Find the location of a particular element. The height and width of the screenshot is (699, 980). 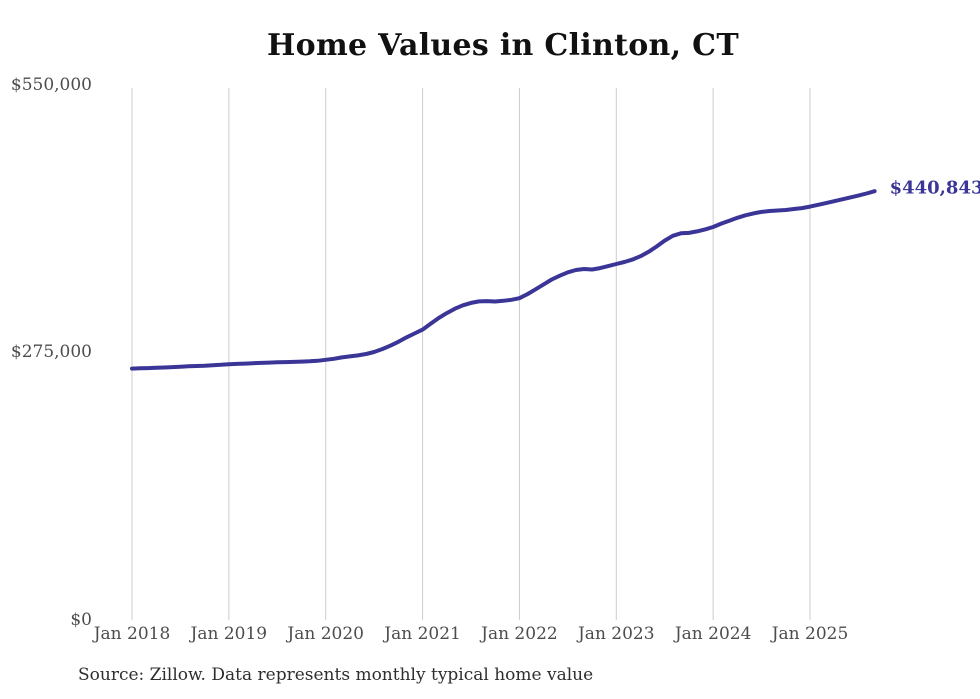

y-axis-tick-275000: $275,000 is located at coordinates (51, 352).